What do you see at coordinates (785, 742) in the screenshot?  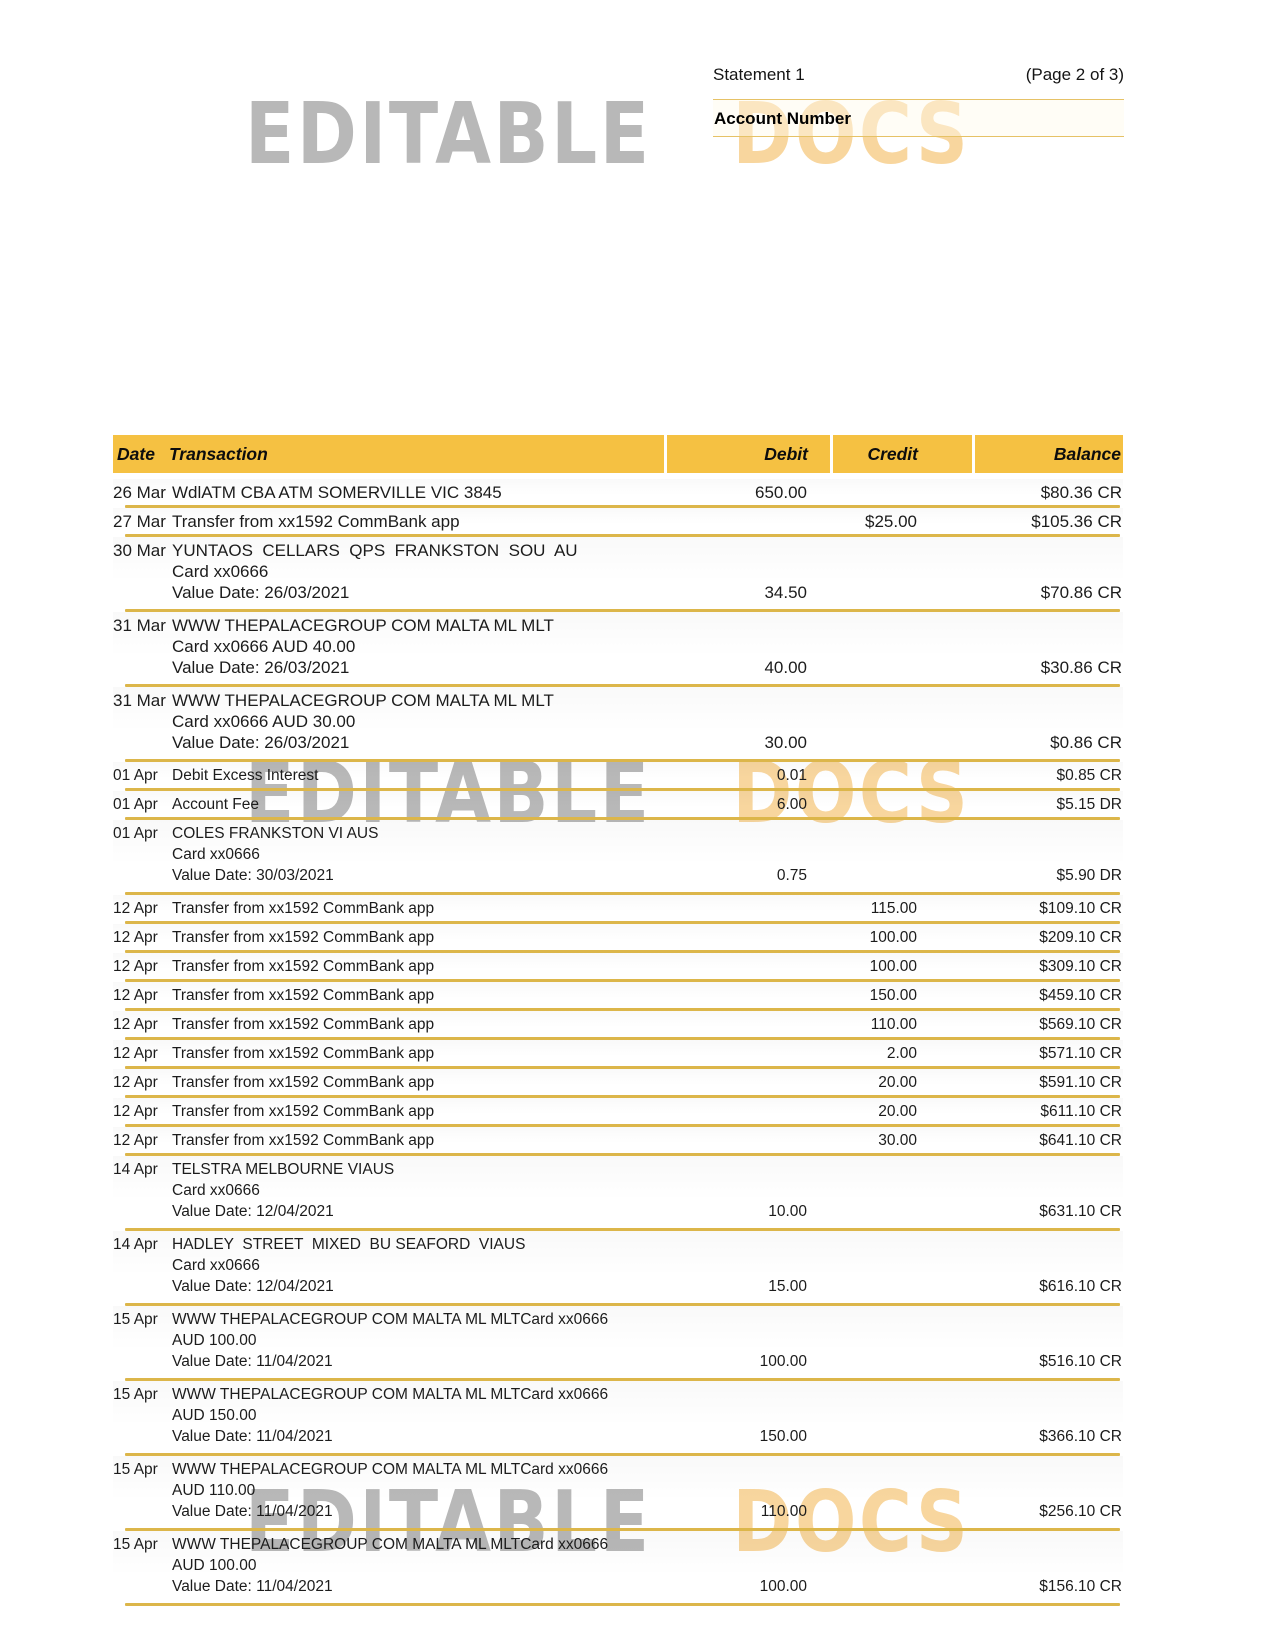 I see `cell-debit: 30.00` at bounding box center [785, 742].